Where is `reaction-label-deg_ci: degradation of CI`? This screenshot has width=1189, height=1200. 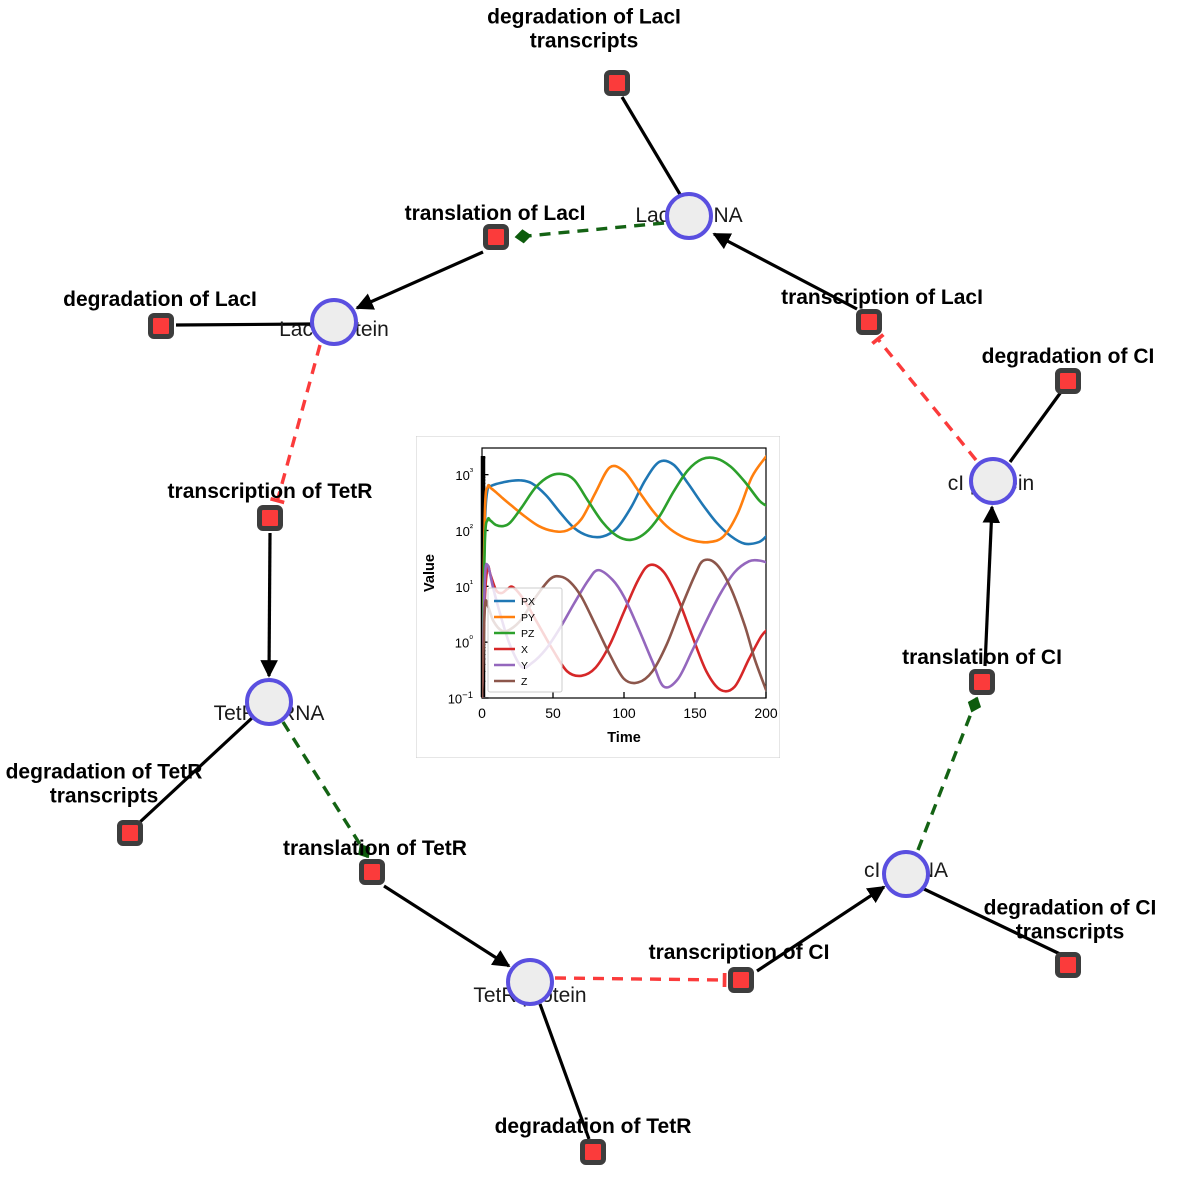 reaction-label-deg_ci: degradation of CI is located at coordinates (1068, 357).